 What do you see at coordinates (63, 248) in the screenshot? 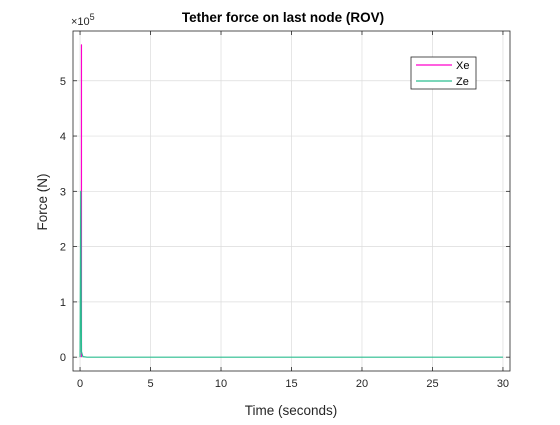
I see `y-tick-label: 2` at bounding box center [63, 248].